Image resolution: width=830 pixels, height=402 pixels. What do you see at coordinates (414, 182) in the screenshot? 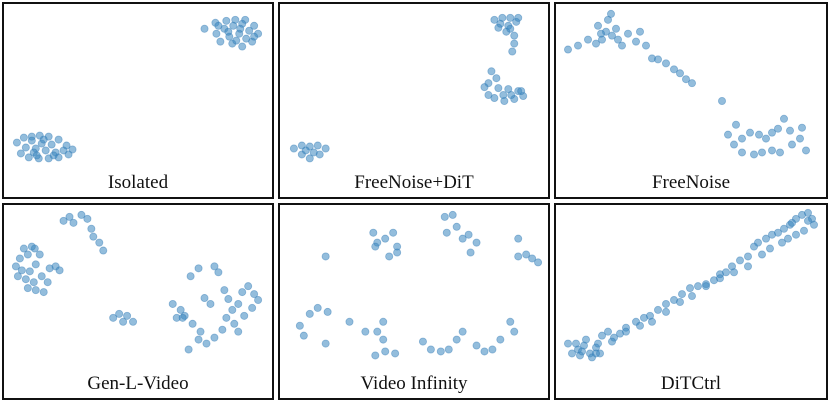
I see `panel-title: FreeNoise+DiT` at bounding box center [414, 182].